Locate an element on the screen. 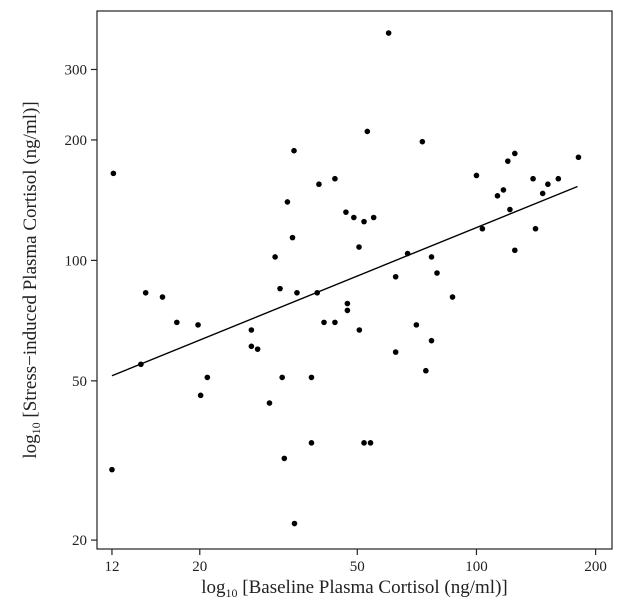  y-tick-label: 100 is located at coordinates (76, 261).